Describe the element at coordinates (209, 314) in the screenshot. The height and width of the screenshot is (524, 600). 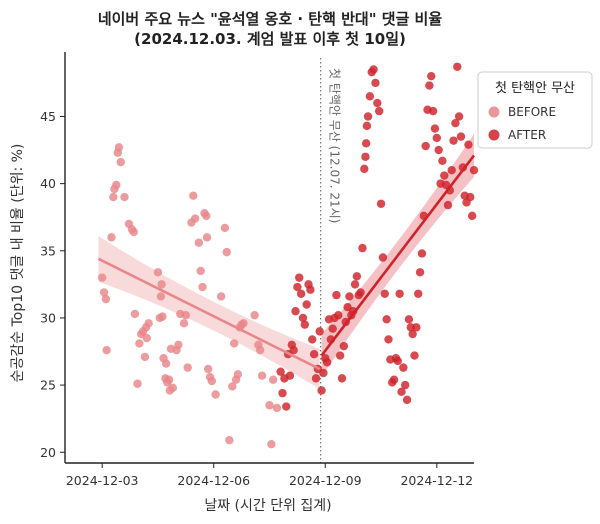
I see `trend-line-before` at that location.